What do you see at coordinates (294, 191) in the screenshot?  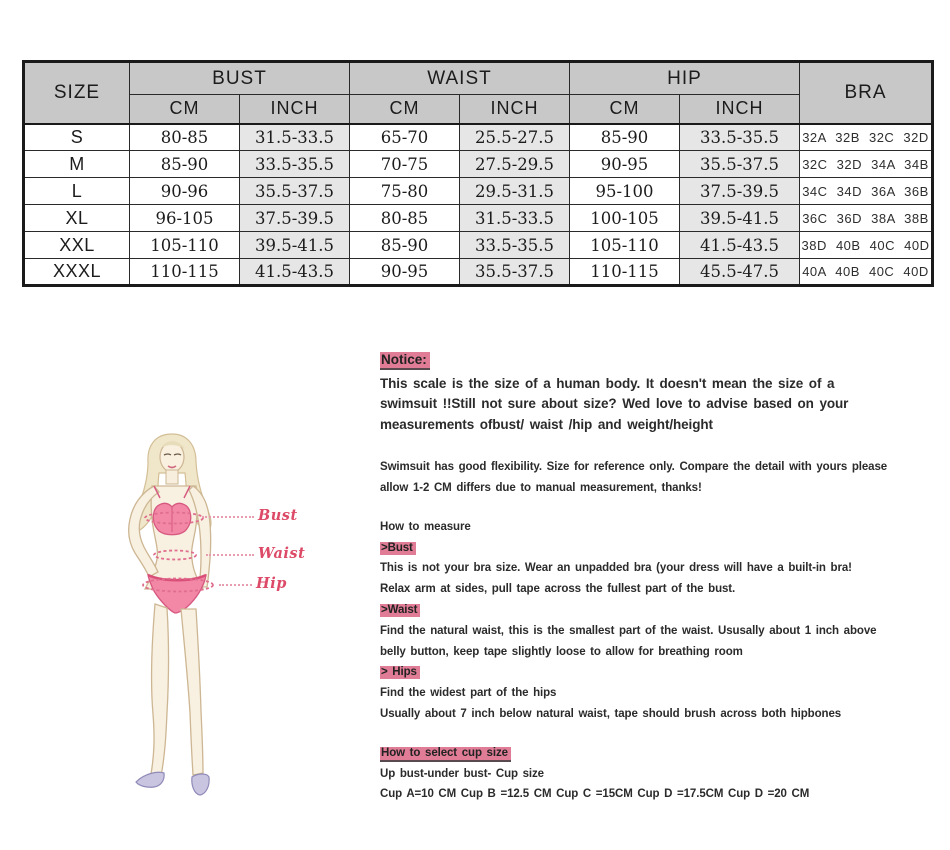 I see `bust-inch-cell: 35.5-37.5` at bounding box center [294, 191].